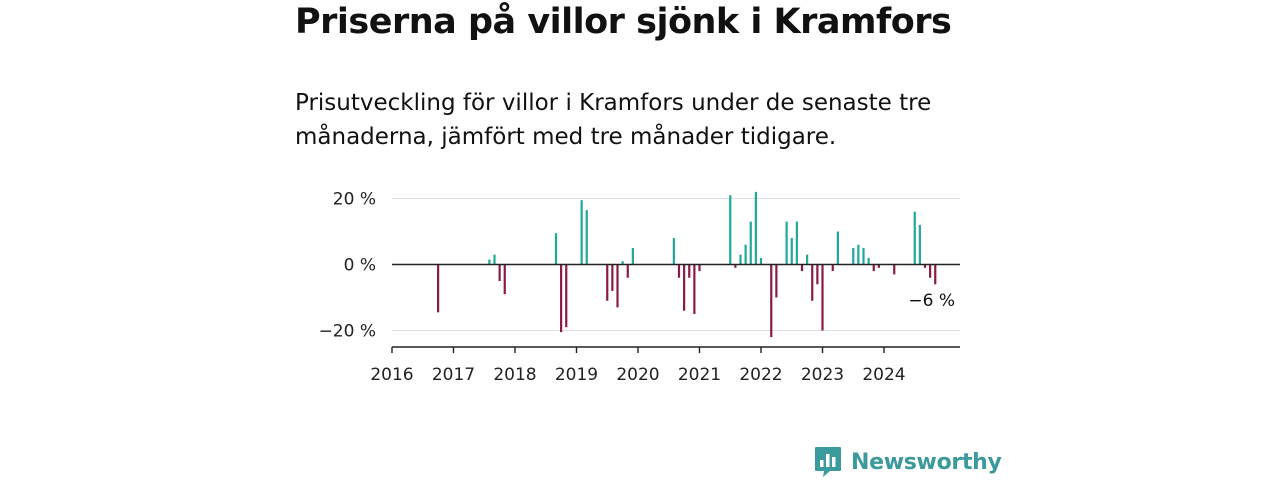  I want to click on bars, so click(687, 264).